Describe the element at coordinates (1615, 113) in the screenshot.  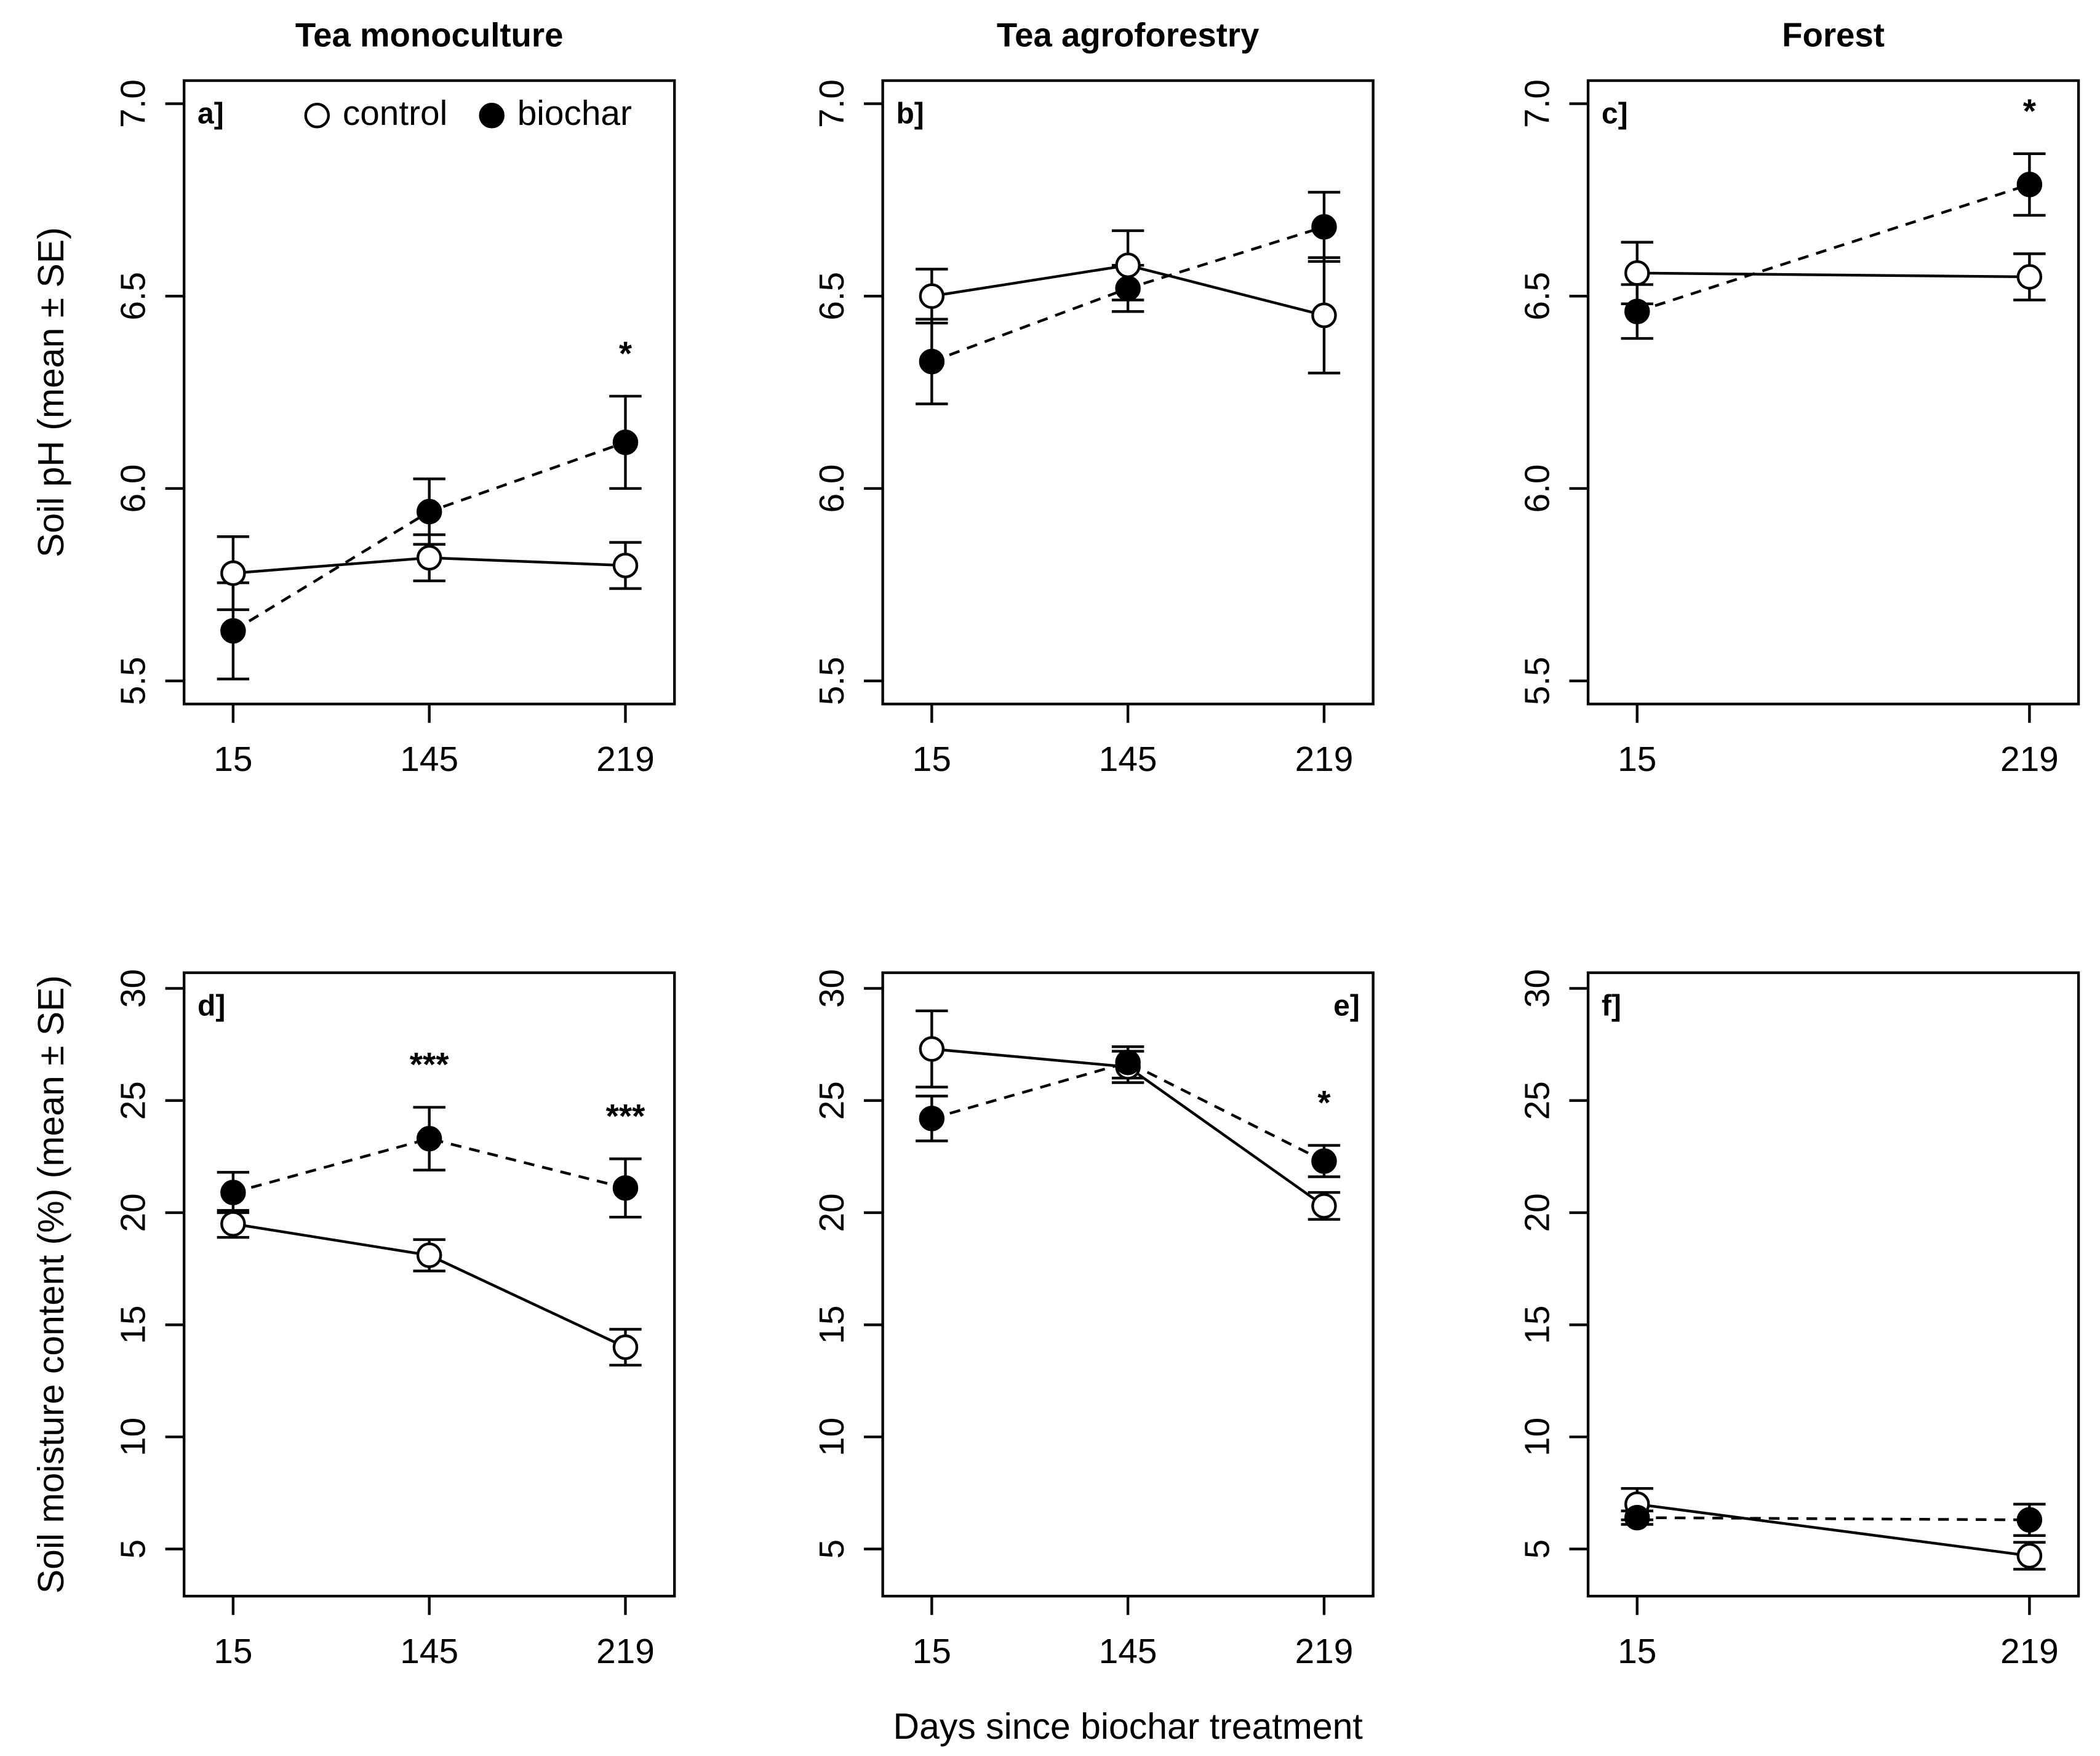
I see `panel-label: c]` at that location.